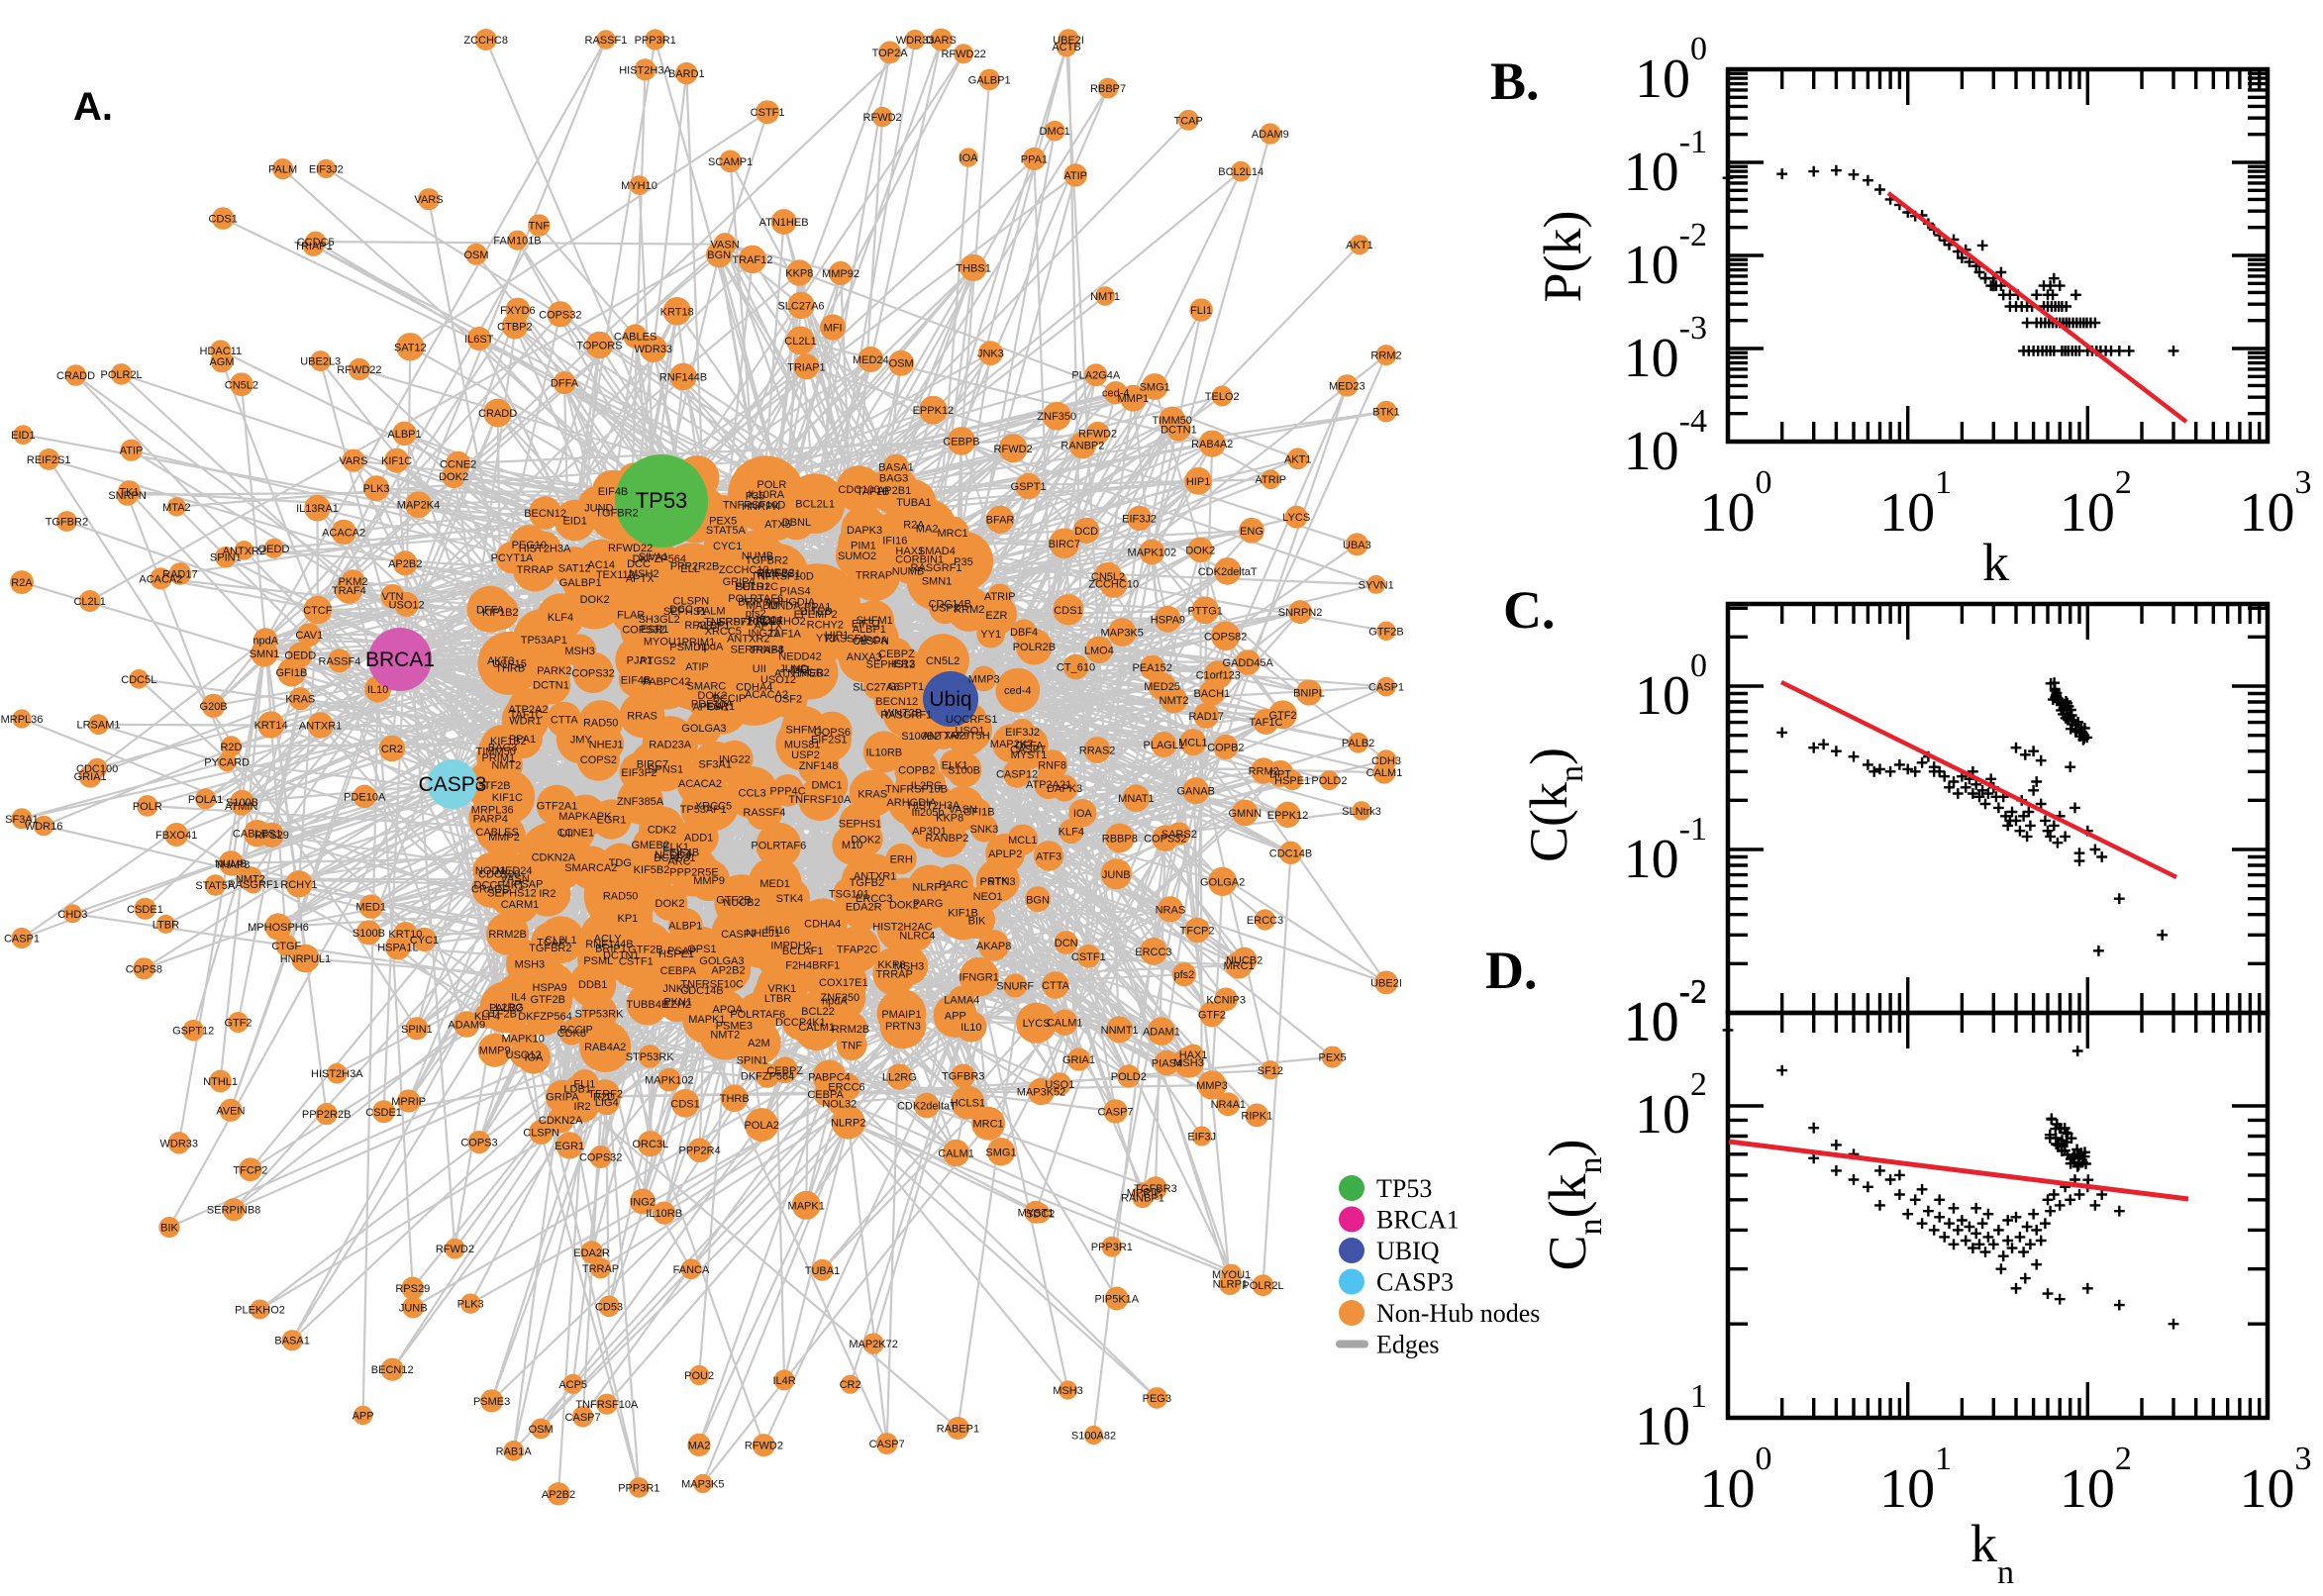 This screenshot has width=2323, height=1596. What do you see at coordinates (1408, 1345) in the screenshot?
I see `svg-text: Edges` at bounding box center [1408, 1345].